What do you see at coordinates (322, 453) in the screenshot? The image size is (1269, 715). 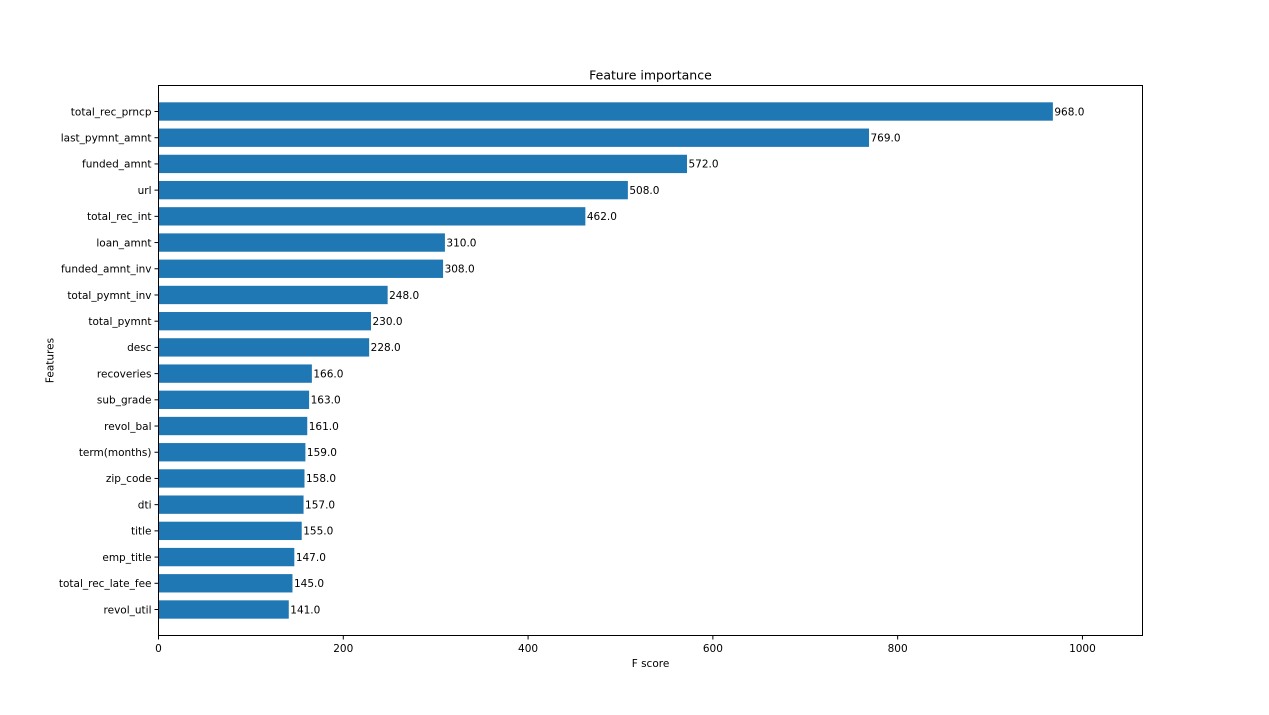 I see `bar-value-label: 159.0` at bounding box center [322, 453].